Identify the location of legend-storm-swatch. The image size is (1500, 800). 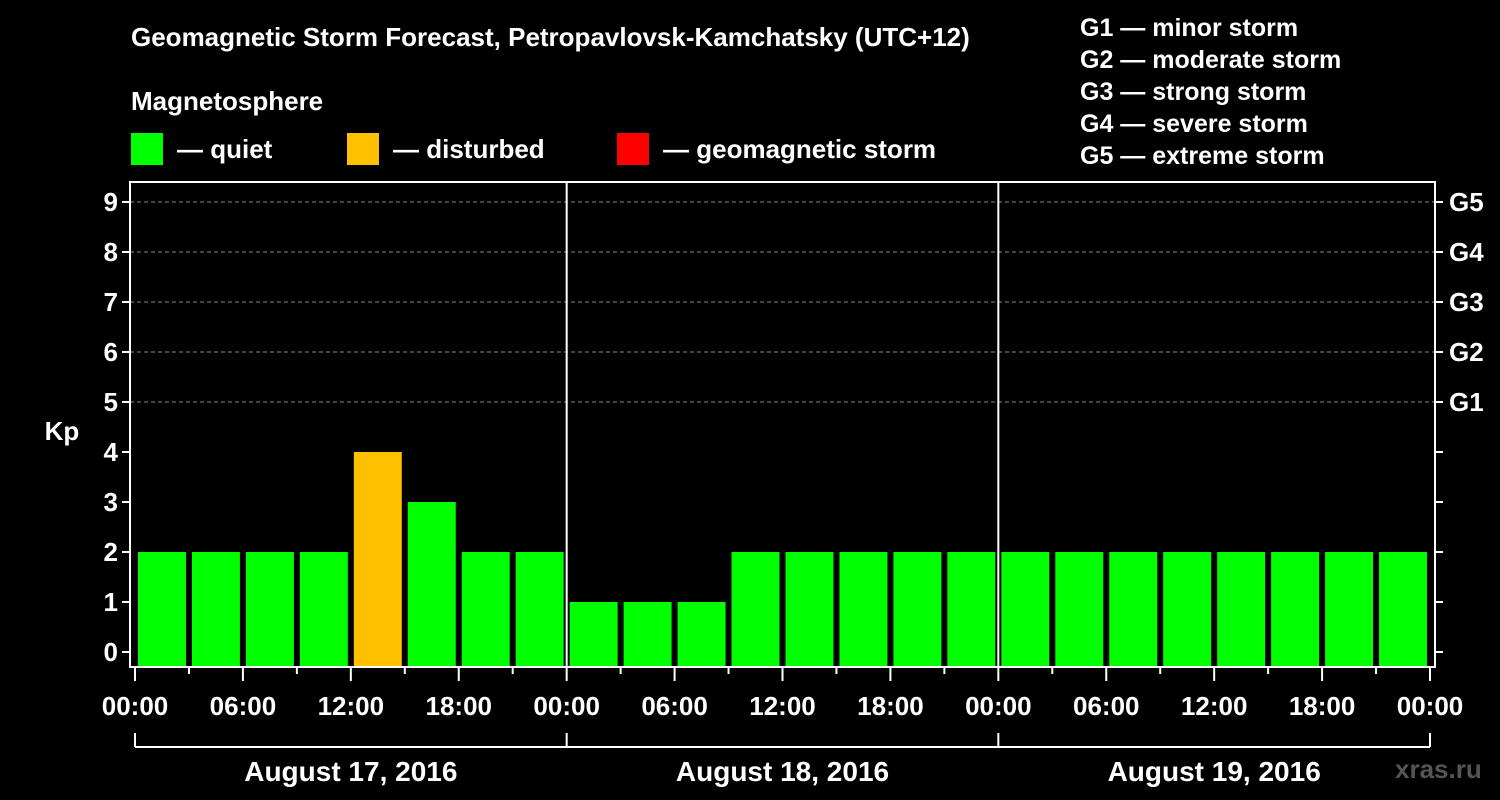
(633, 149).